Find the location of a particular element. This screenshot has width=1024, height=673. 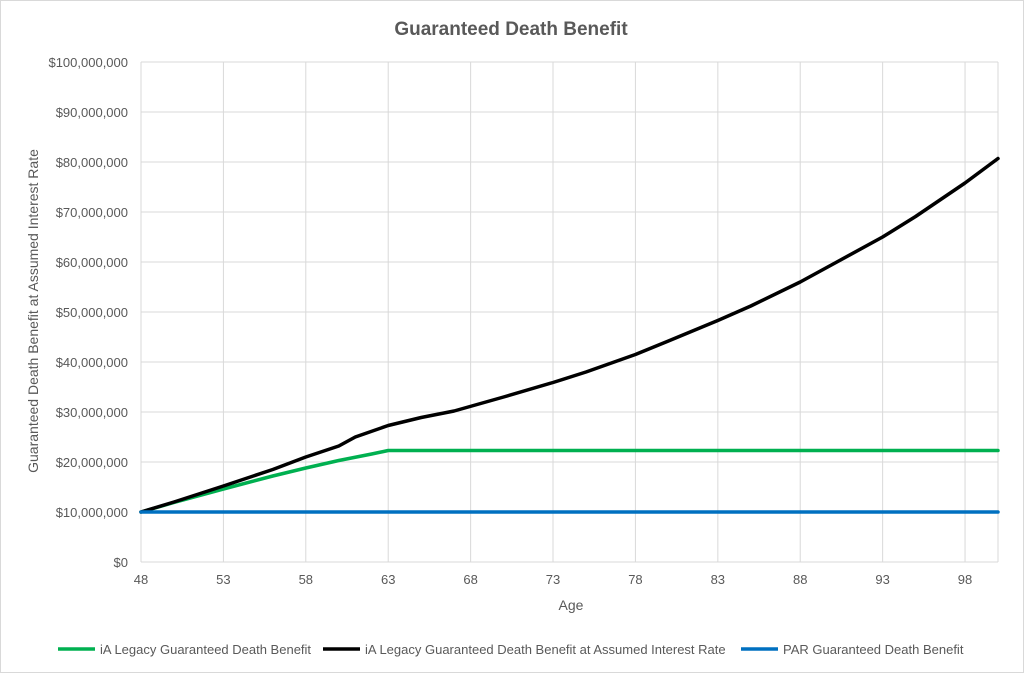

x-tick-label: 58 is located at coordinates (306, 579).